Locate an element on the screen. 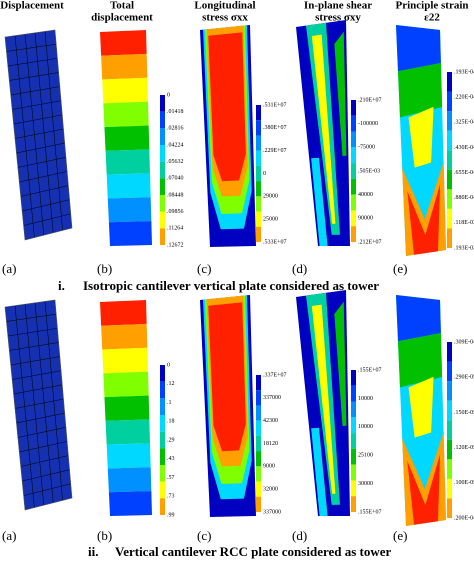 This screenshot has height=564, width=474. colorbar-label: .118E-03 is located at coordinates (464, 223).